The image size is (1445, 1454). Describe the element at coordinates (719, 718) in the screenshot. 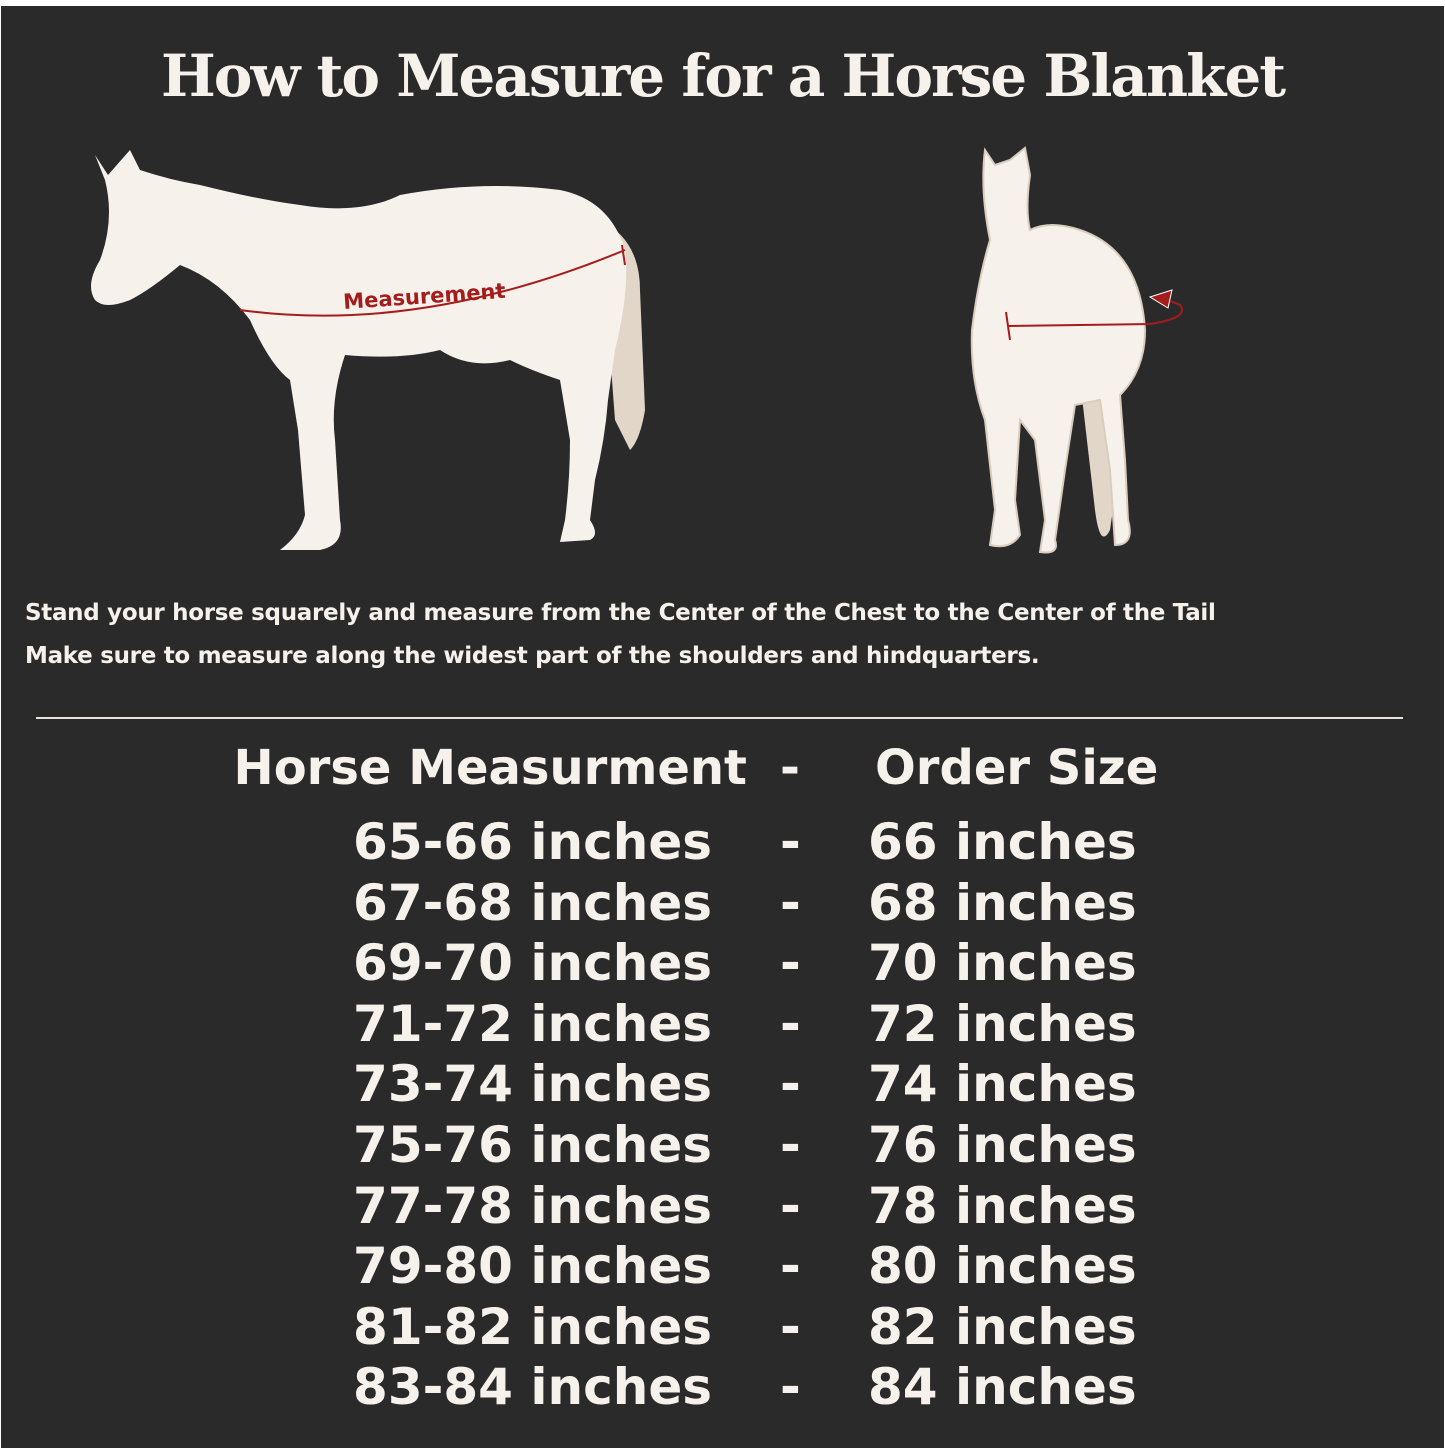

I see `divider` at that location.